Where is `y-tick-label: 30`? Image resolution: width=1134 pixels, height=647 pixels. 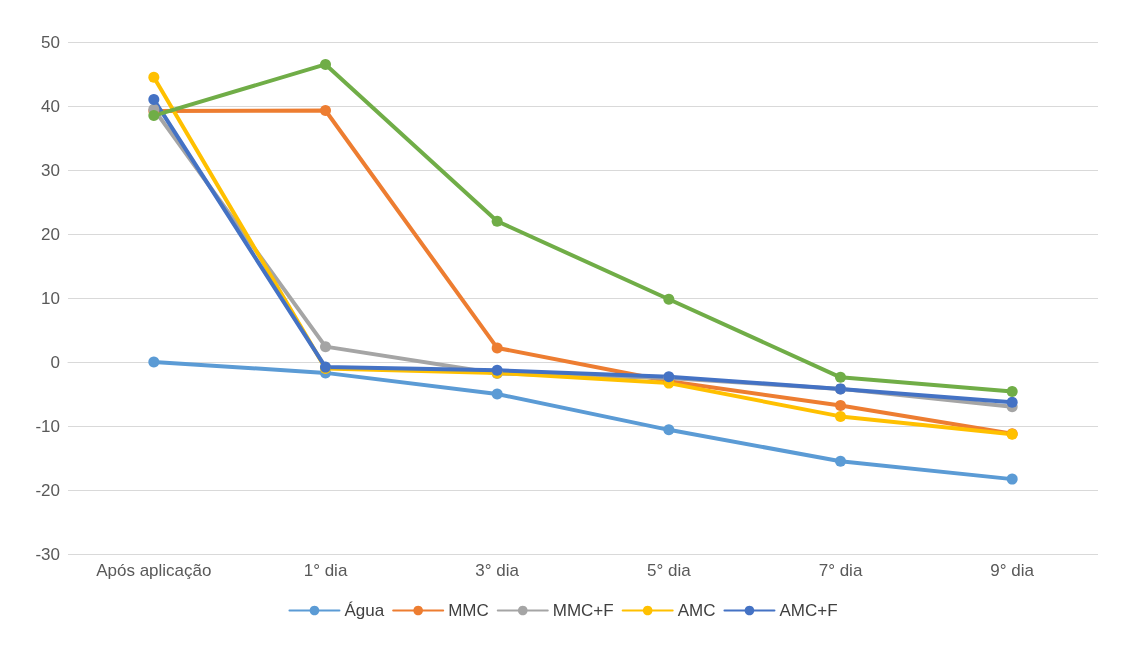 y-tick-label: 30 is located at coordinates (50, 170).